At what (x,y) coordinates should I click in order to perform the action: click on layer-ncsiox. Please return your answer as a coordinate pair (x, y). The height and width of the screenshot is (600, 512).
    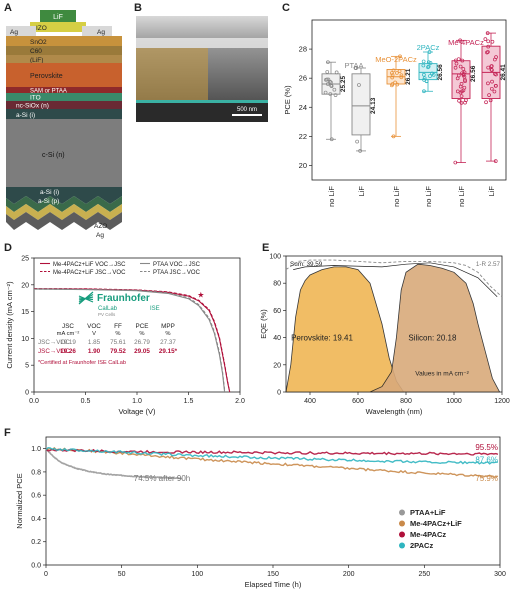
    Looking at the image, I should click on (64, 105).